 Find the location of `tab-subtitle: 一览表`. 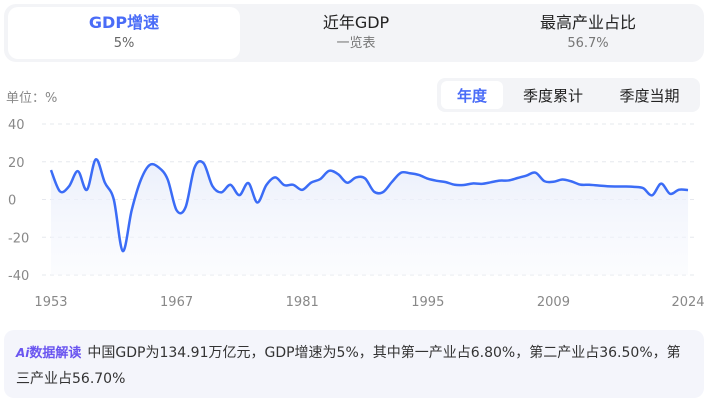

tab-subtitle: 一览表 is located at coordinates (356, 43).